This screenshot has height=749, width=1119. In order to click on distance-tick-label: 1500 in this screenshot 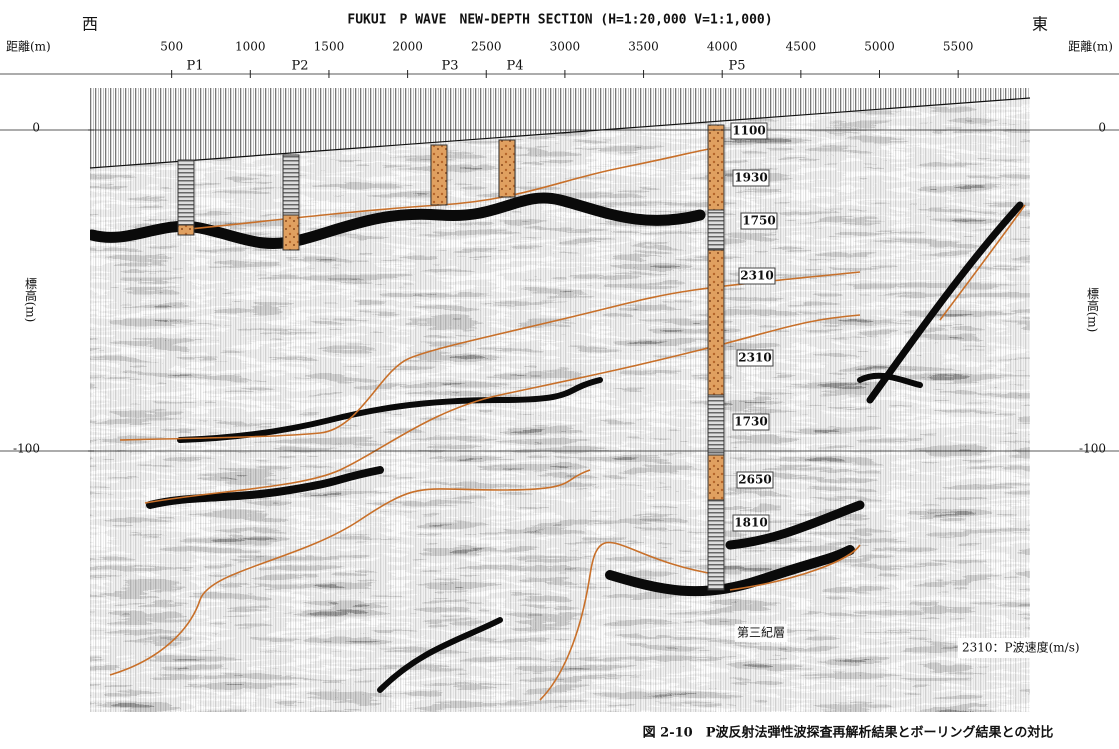, I will do `click(329, 47)`.